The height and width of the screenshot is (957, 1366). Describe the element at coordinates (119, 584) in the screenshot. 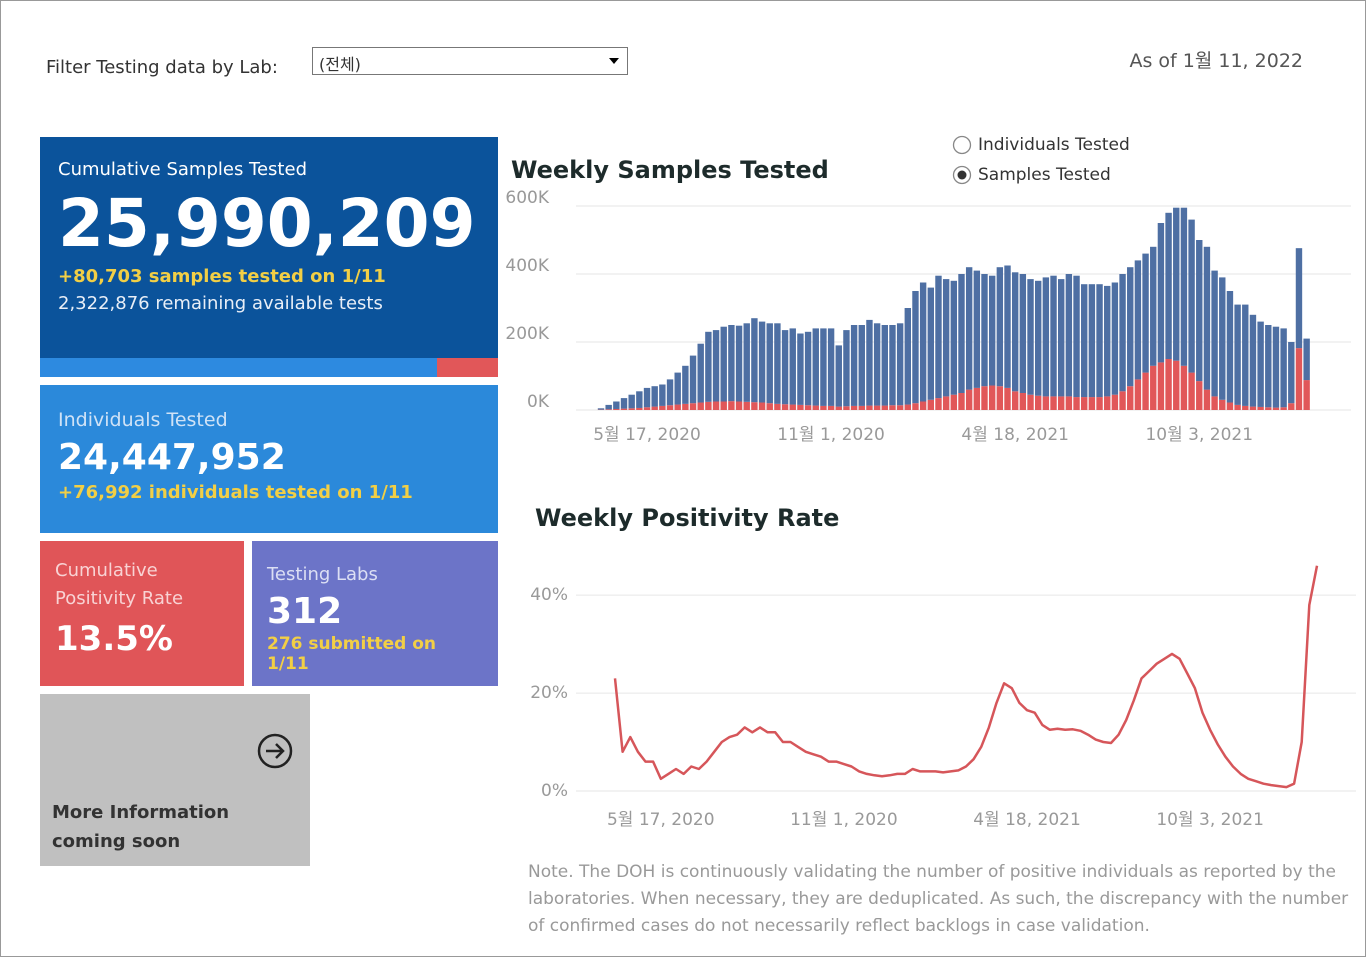

I see `card-title: Cumulative Positivity Rate` at that location.